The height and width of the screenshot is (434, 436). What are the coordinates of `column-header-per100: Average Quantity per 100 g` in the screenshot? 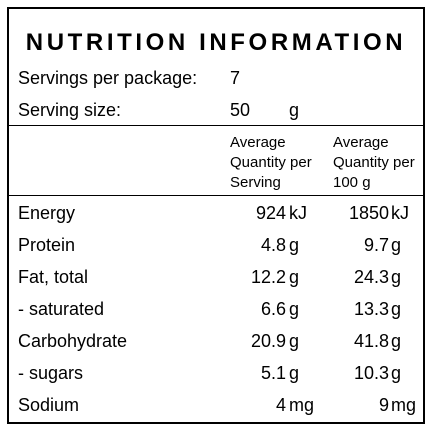 It's located at (374, 163).